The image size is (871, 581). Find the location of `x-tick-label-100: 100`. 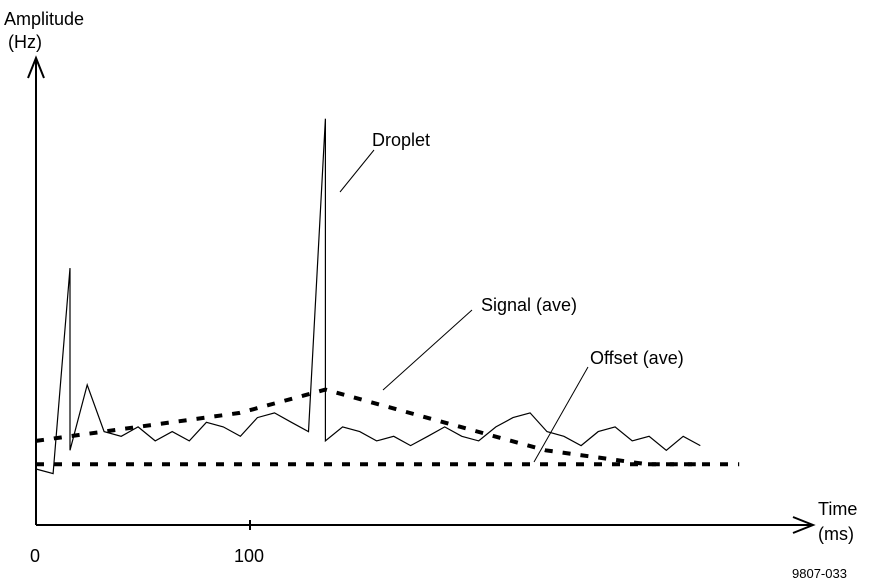

x-tick-label-100: 100 is located at coordinates (249, 556).